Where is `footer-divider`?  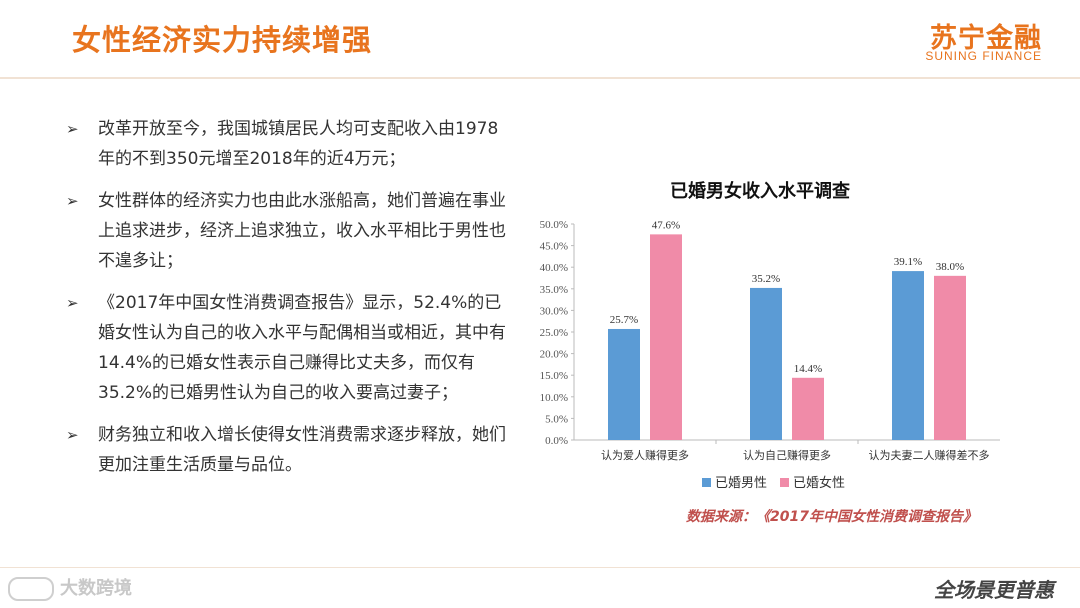
footer-divider is located at coordinates (540, 567).